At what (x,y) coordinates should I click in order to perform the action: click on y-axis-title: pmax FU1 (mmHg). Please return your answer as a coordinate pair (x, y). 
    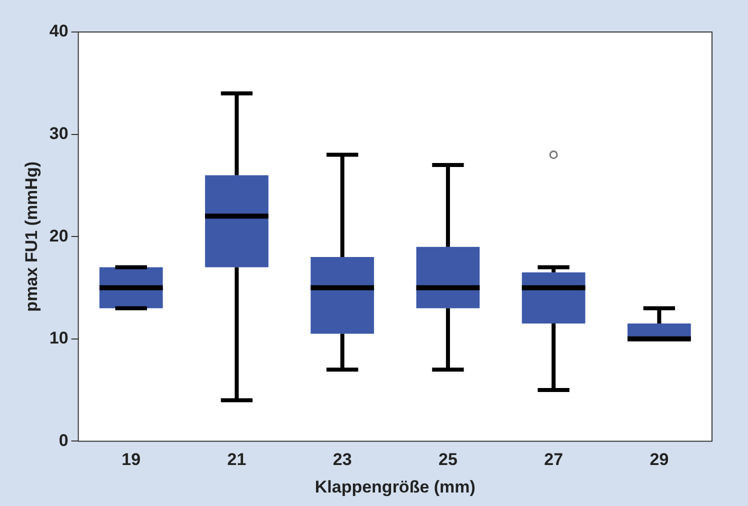
    Looking at the image, I should click on (31, 237).